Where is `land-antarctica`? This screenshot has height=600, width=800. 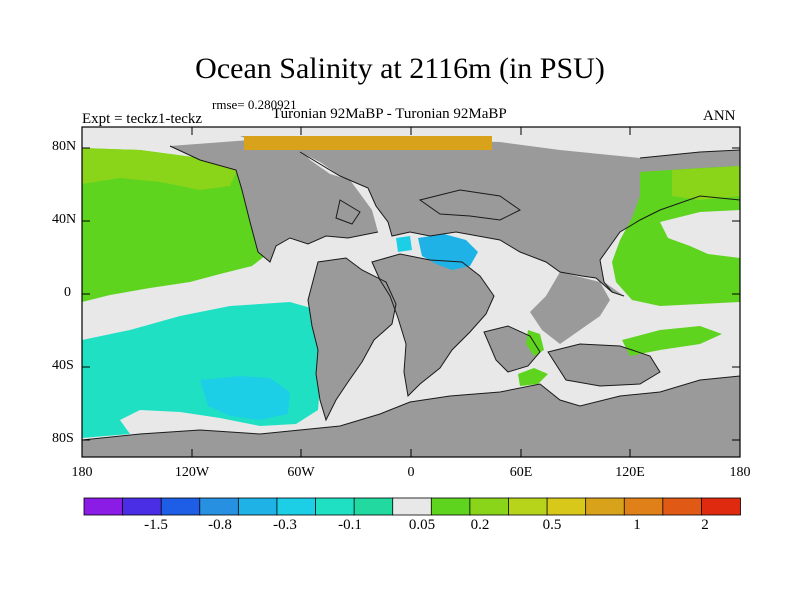 land-antarctica is located at coordinates (411, 416).